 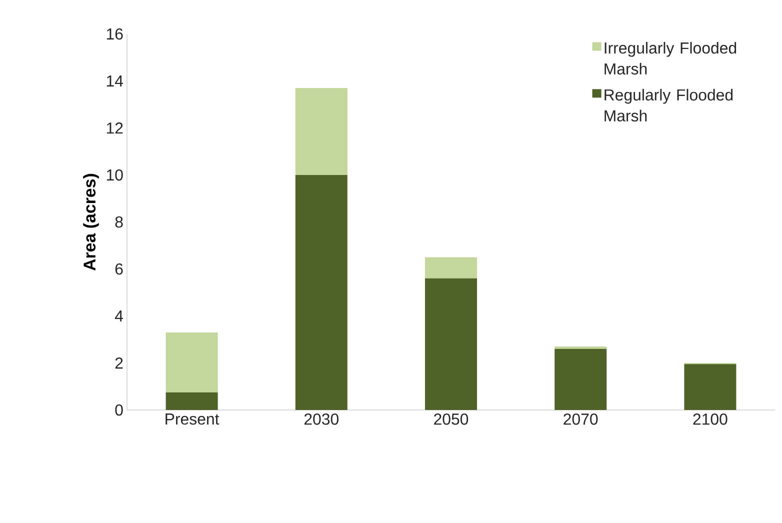 I want to click on legend-label: Regularly Flooded Marsh, so click(x=668, y=105).